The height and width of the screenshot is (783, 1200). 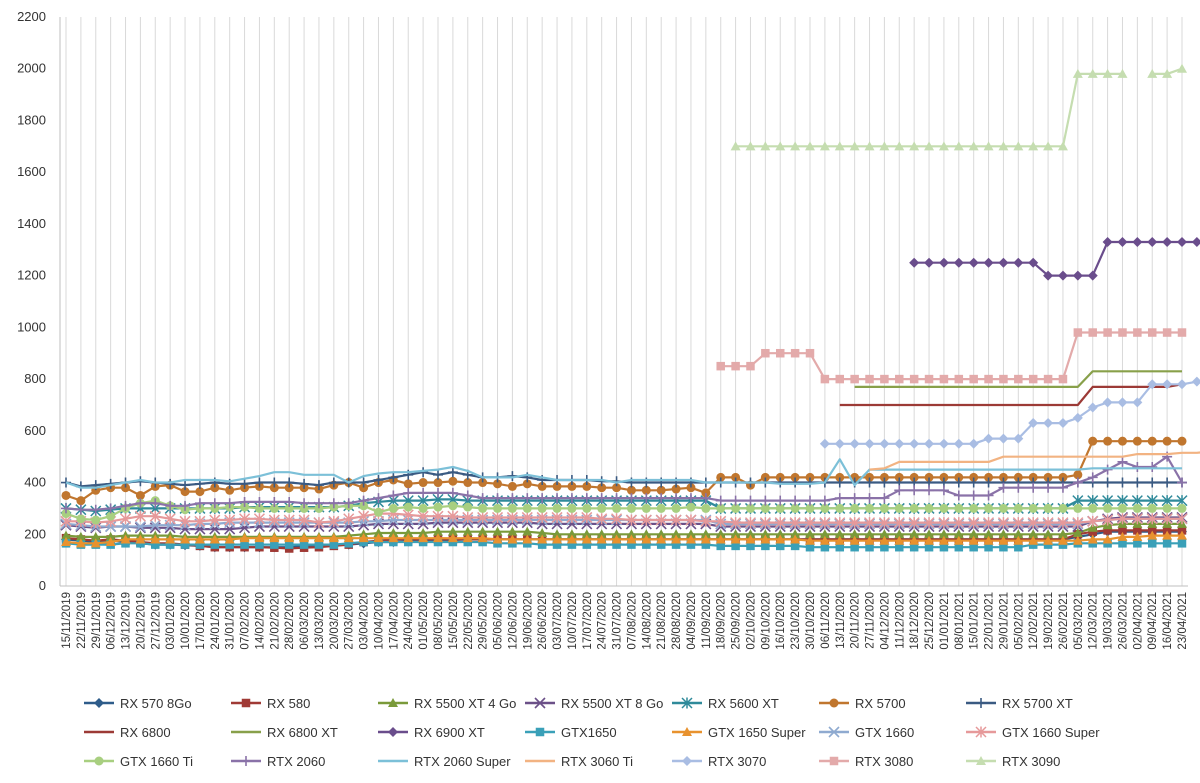 I want to click on series-gtx-1660-ti, so click(x=624, y=510).